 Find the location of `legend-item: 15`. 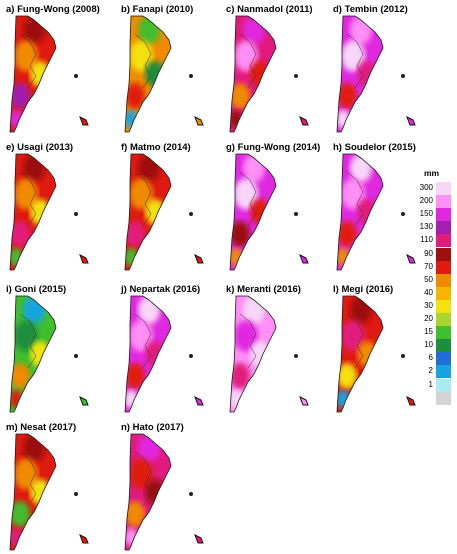

legend-item: 15 is located at coordinates (432, 333).